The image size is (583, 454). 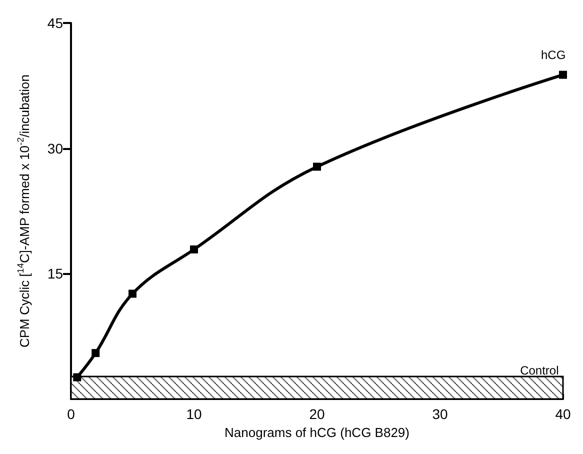 What do you see at coordinates (71, 414) in the screenshot?
I see `x-tick-label: 0` at bounding box center [71, 414].